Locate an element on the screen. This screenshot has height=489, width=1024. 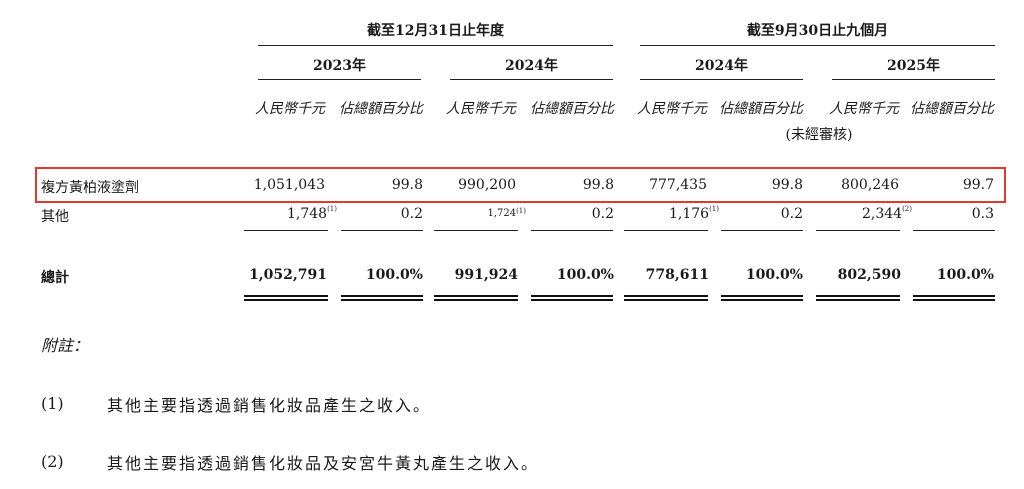
notes-title: 附註： is located at coordinates (65, 345).